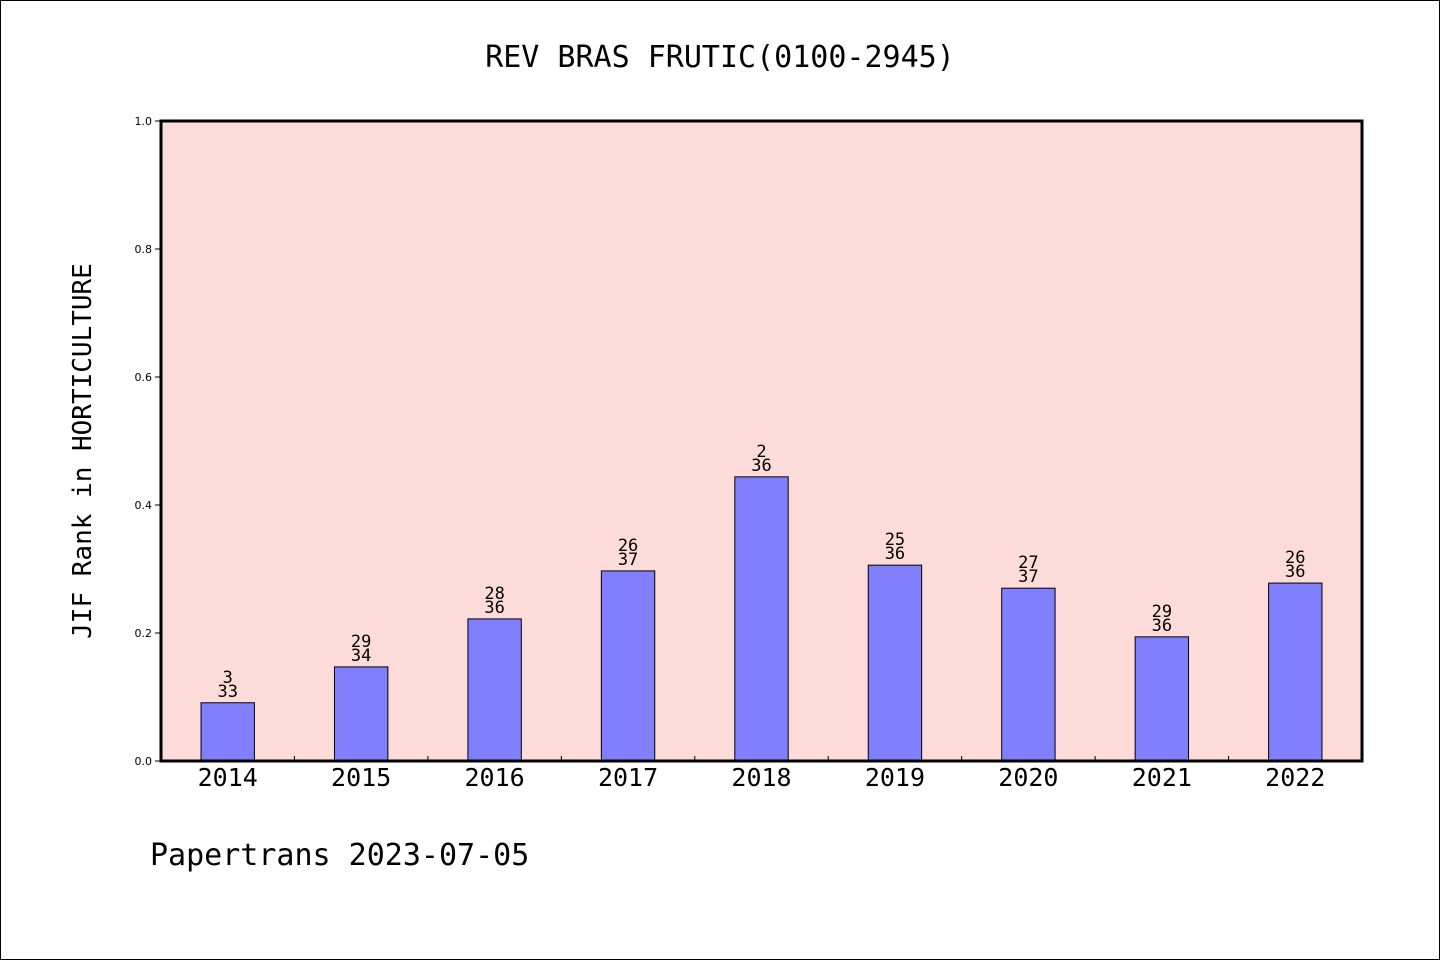 This screenshot has width=1440, height=964. What do you see at coordinates (494, 690) in the screenshot?
I see `bar-2016` at bounding box center [494, 690].